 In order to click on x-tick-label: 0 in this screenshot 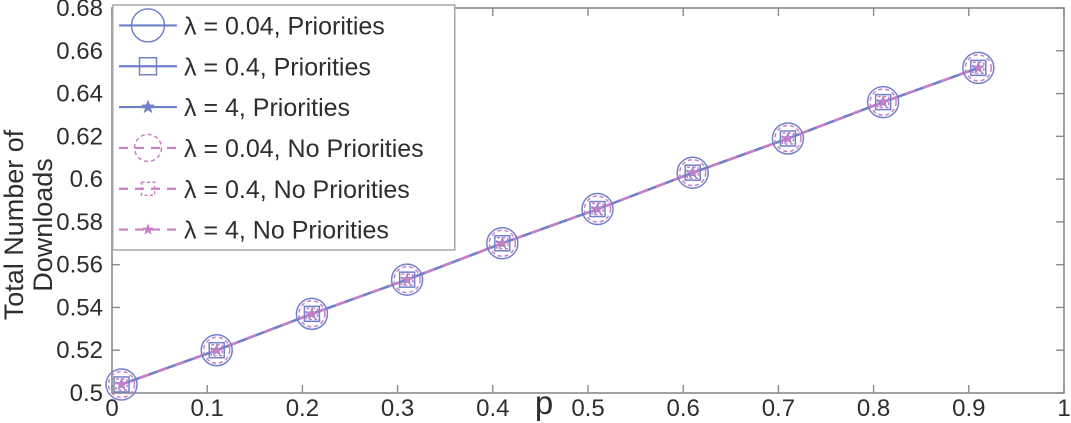, I will do `click(111, 408)`.